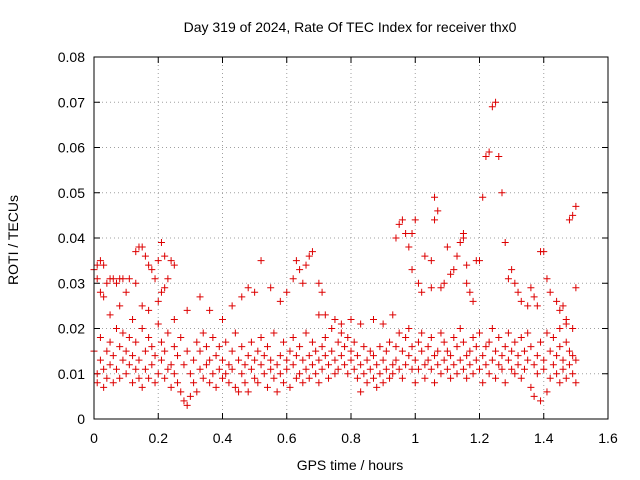  I want to click on x-tick-label: 0, so click(94, 438).